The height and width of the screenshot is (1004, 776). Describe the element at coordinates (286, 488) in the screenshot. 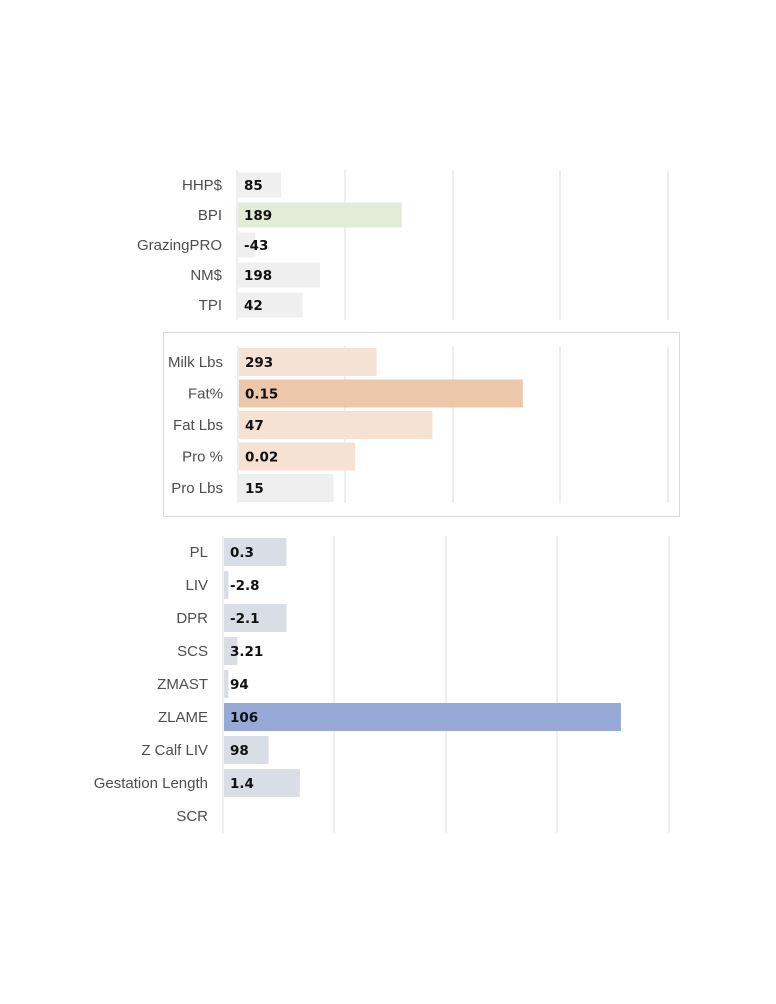

I see `bar-pro-lbs` at that location.